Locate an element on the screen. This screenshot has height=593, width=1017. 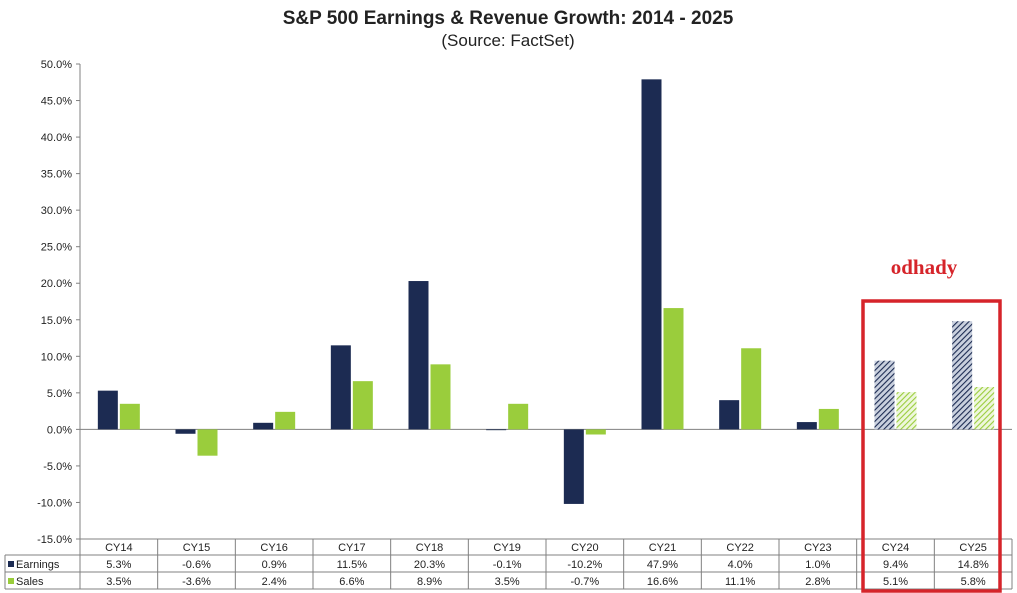
data-label-earnings: -0.1% is located at coordinates (507, 565).